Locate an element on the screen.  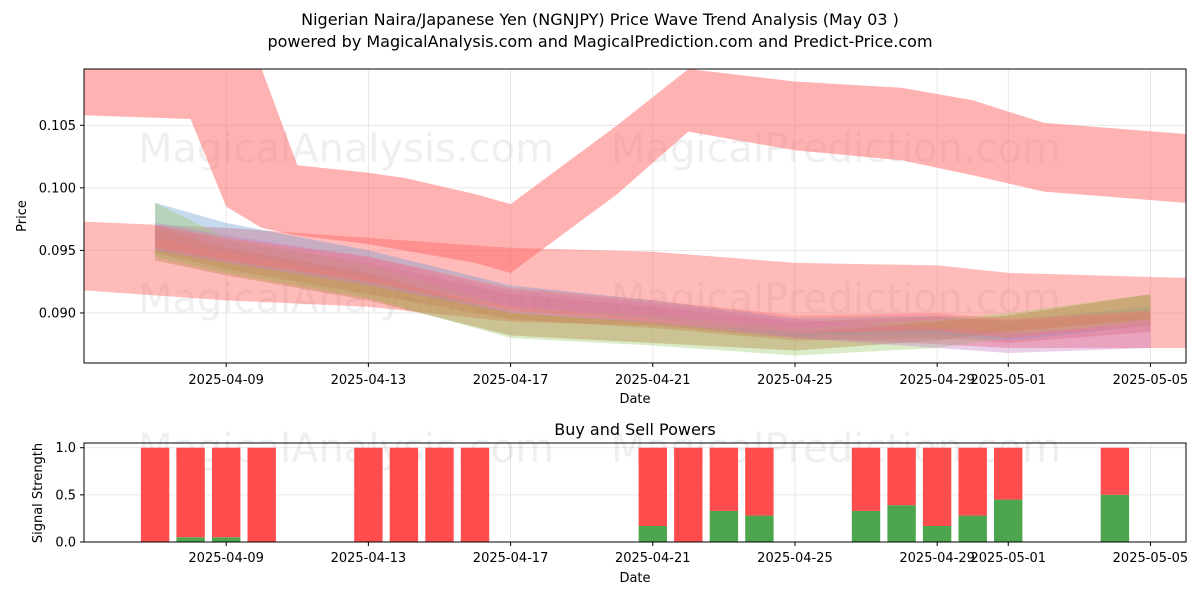
signal-y-tick-label: 0.0 is located at coordinates (65, 543).